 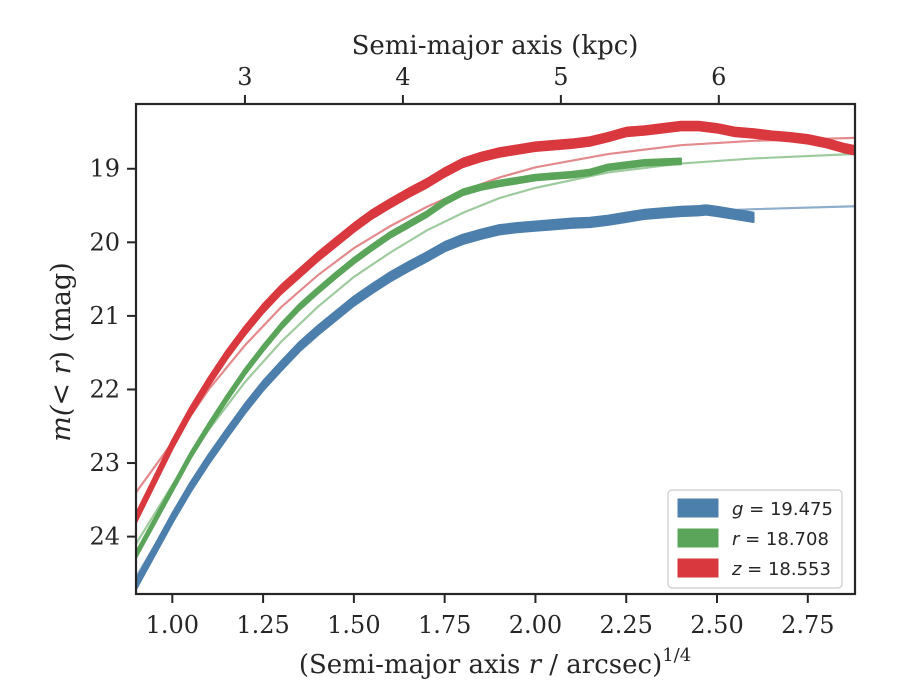 What do you see at coordinates (698, 568) in the screenshot?
I see `legend-swatch-z` at bounding box center [698, 568].